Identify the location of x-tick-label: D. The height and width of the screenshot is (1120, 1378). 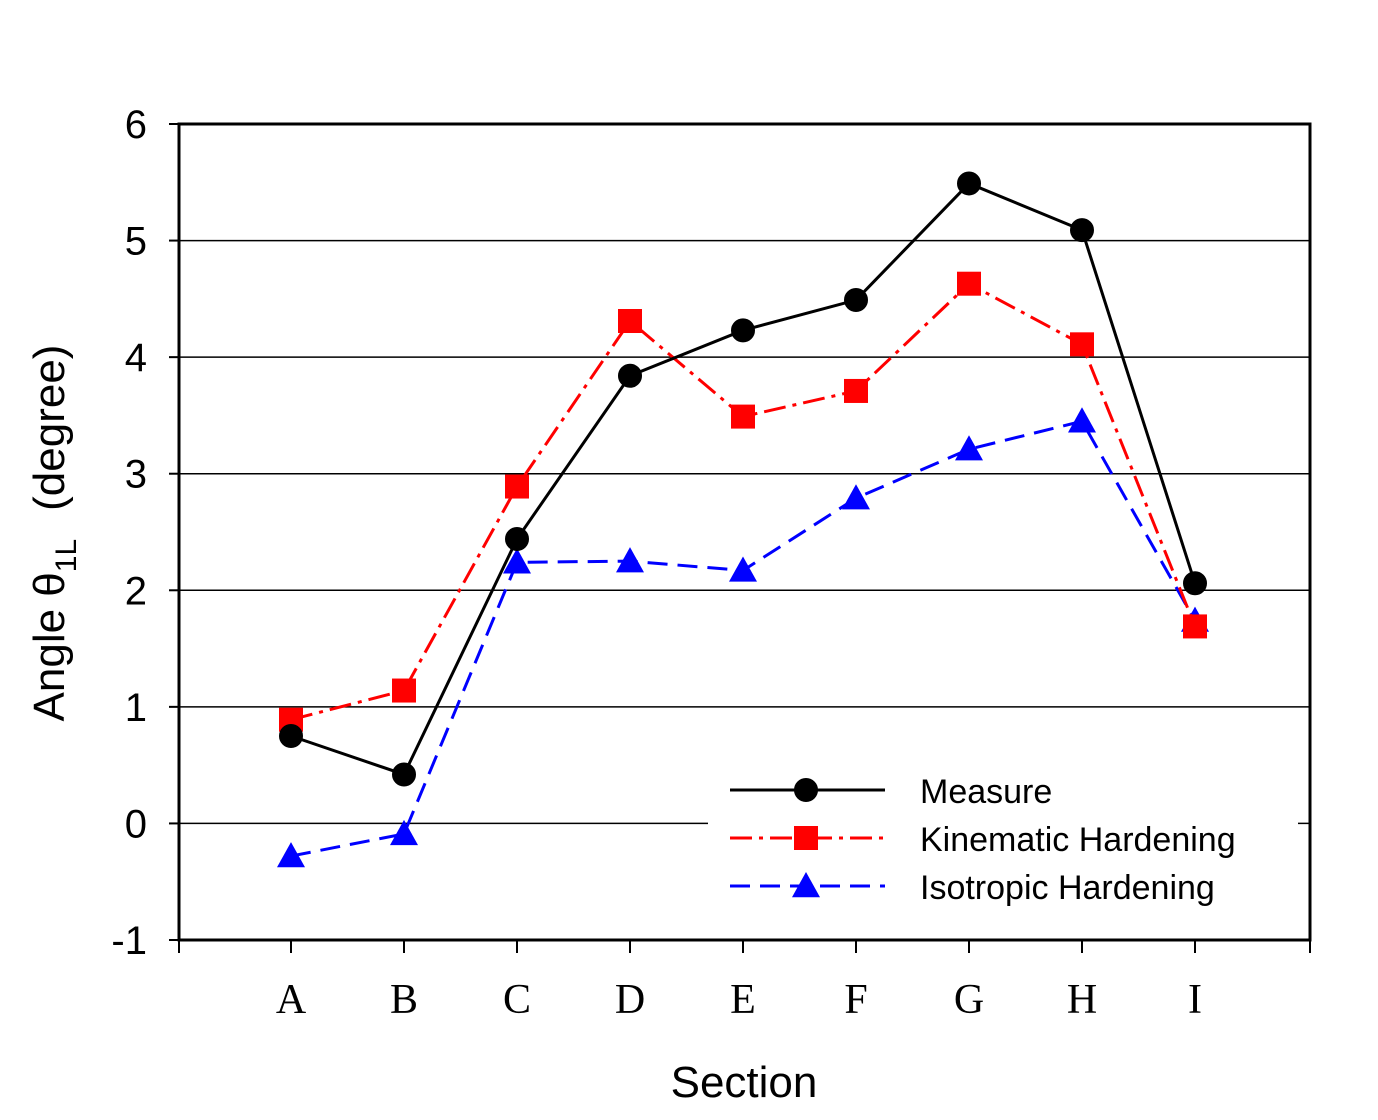
(630, 1000).